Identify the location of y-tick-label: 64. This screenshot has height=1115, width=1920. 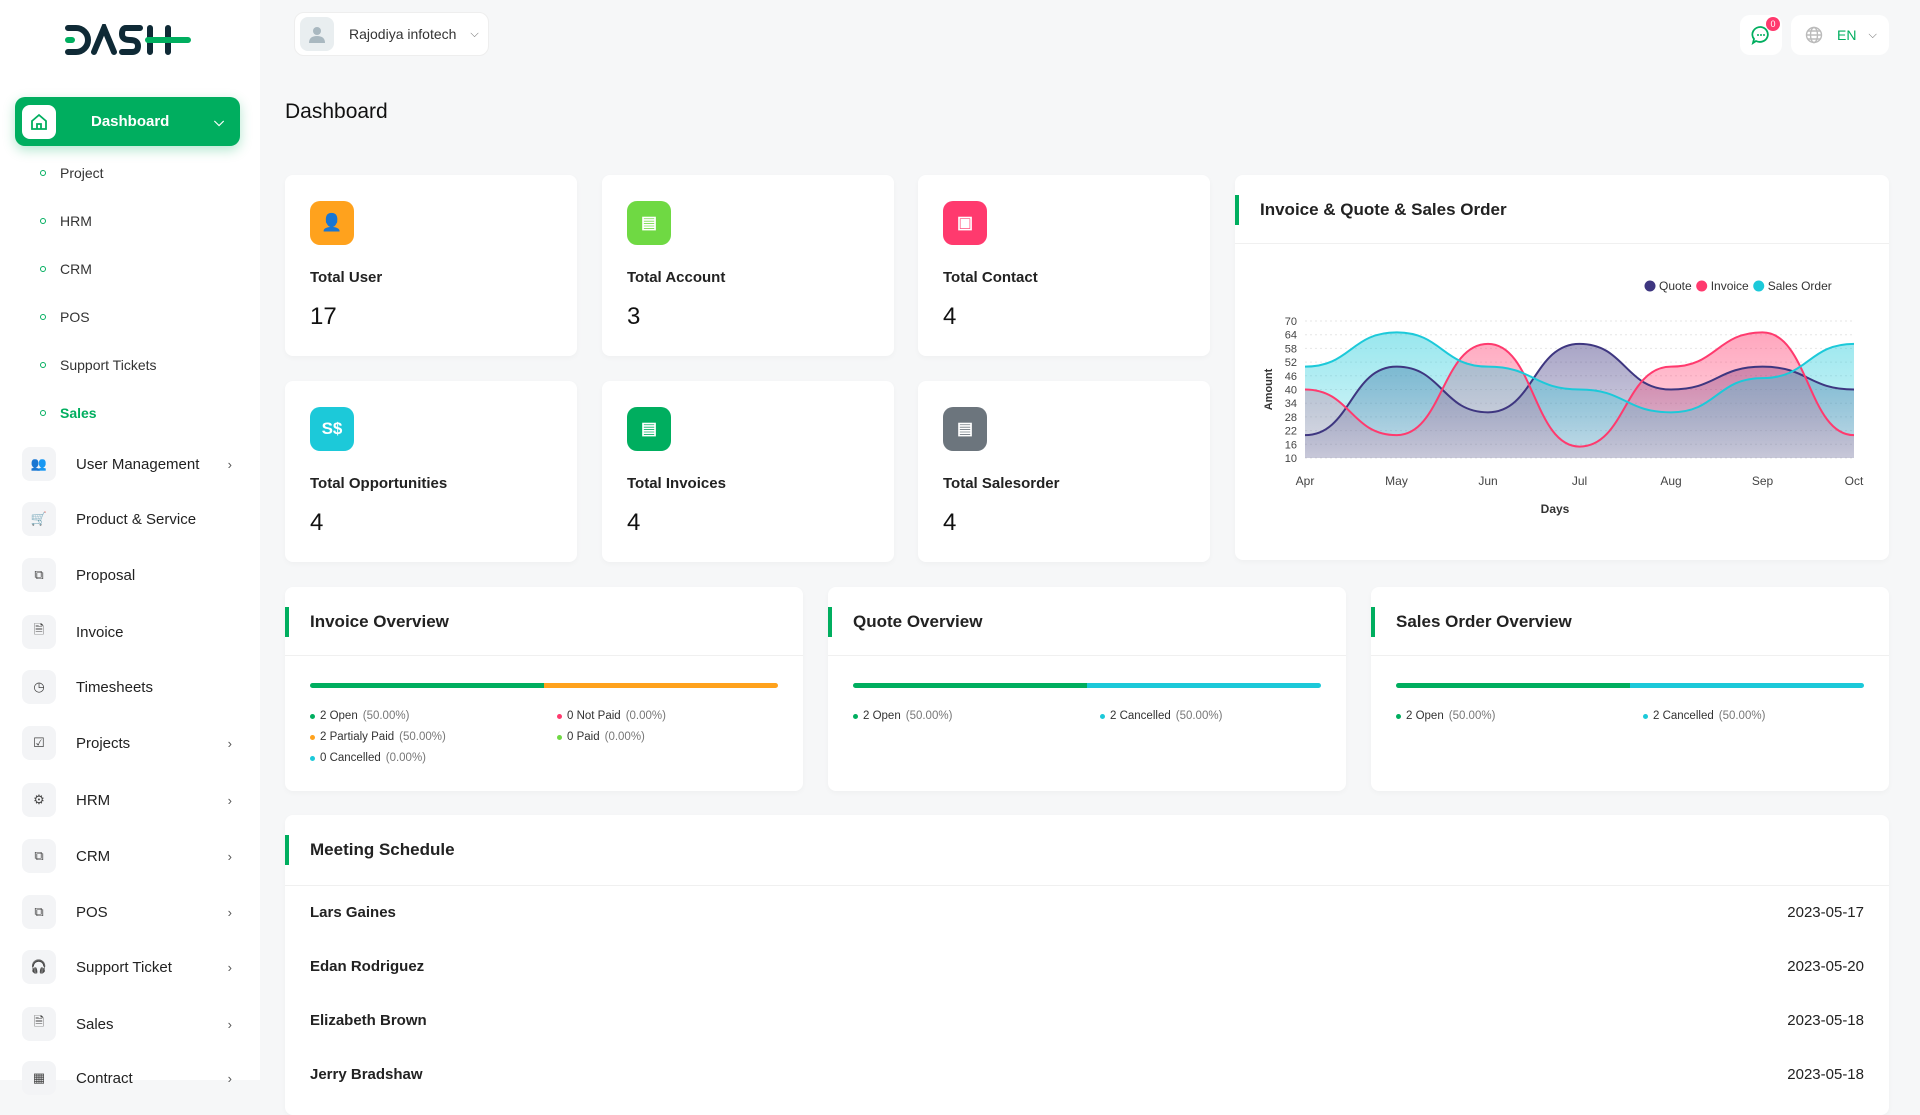
(1291, 336).